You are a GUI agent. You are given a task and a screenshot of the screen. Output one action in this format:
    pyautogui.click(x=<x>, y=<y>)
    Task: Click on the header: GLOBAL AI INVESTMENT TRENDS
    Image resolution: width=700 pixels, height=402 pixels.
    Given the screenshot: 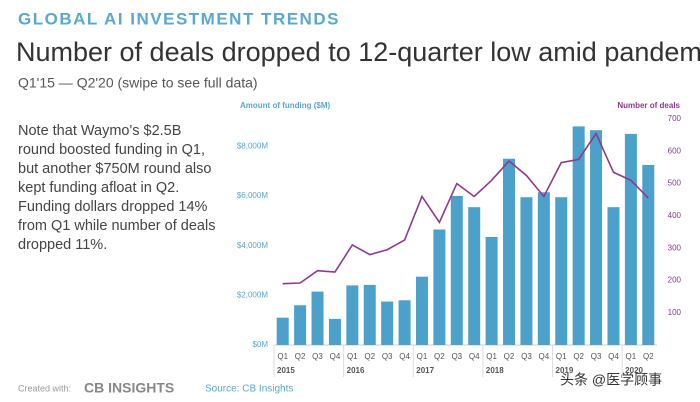 What is the action you would take?
    pyautogui.click(x=179, y=18)
    